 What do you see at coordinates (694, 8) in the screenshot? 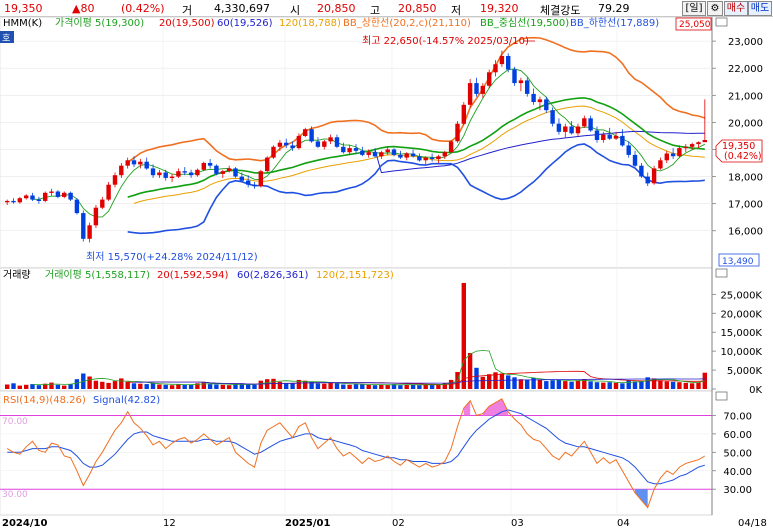
I see `period-day-button: [일]` at bounding box center [694, 8].